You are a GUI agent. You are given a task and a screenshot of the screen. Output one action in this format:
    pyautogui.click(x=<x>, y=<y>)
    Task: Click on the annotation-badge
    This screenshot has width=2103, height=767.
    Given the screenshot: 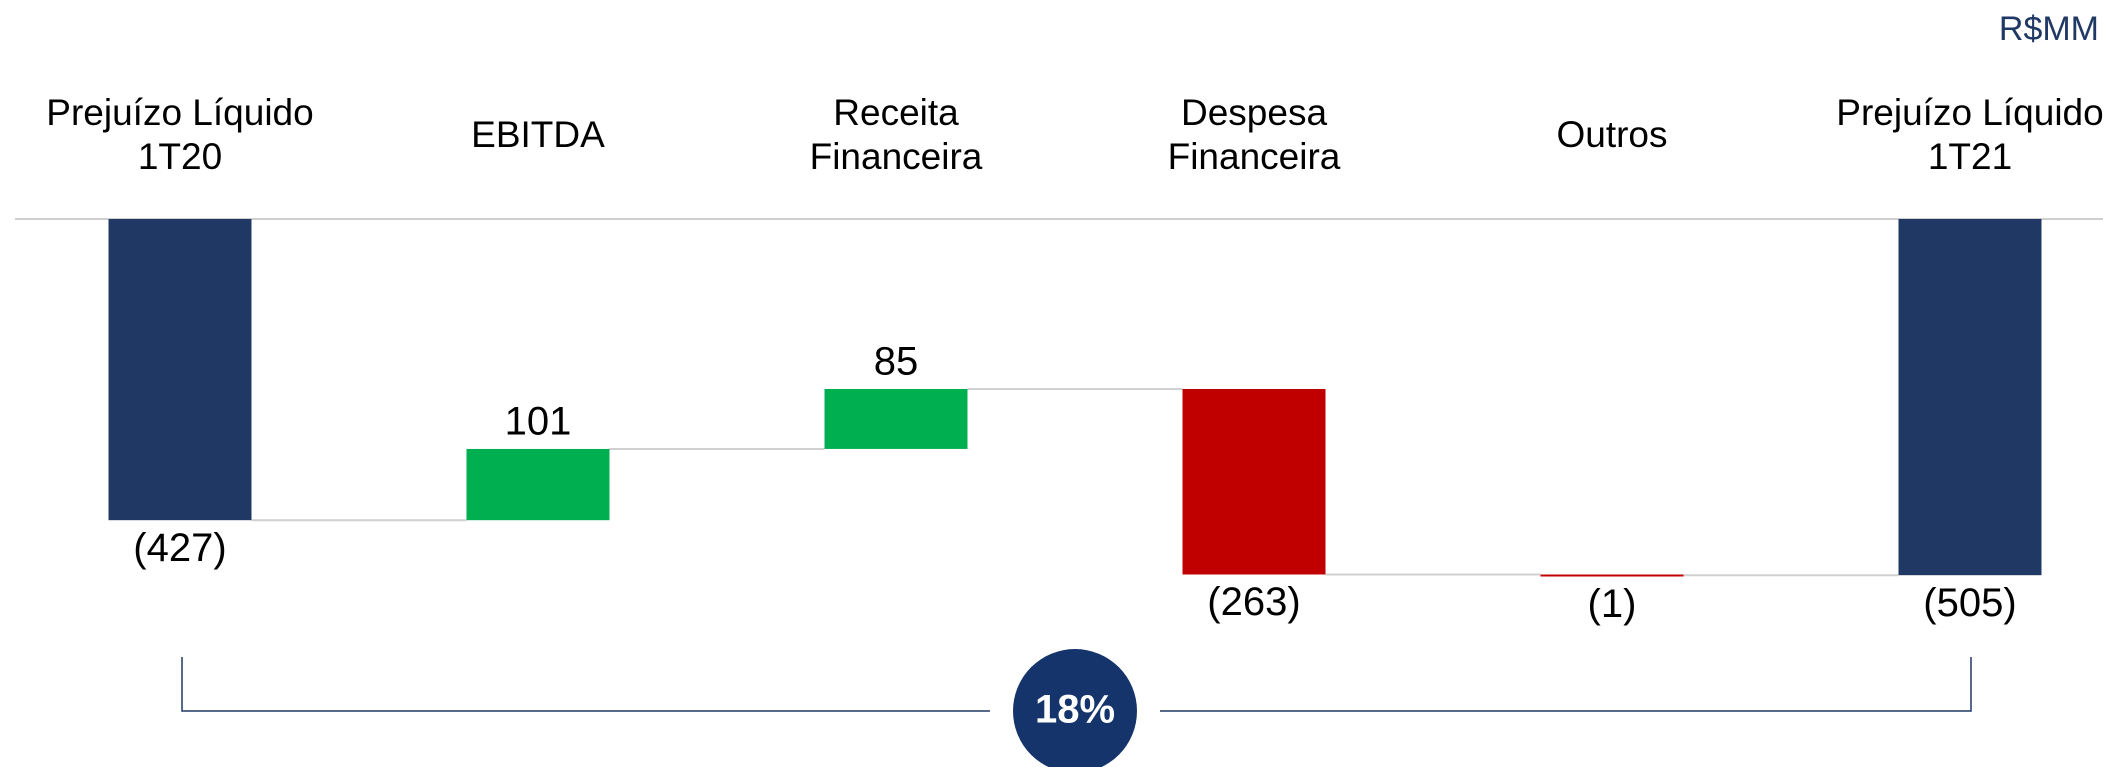 What is the action you would take?
    pyautogui.click(x=1075, y=708)
    